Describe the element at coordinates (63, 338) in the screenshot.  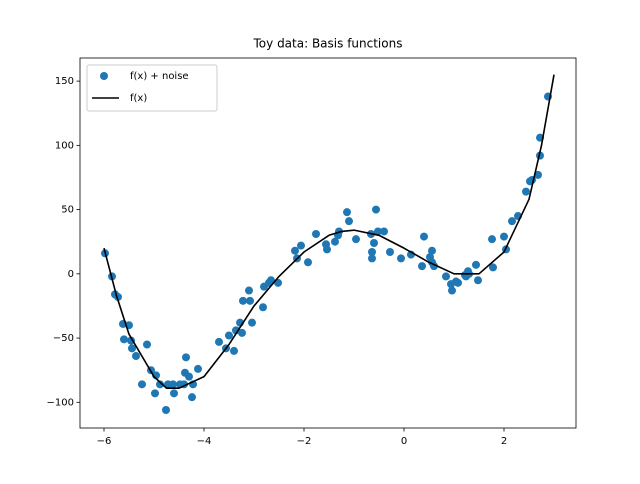
I see `y-tick-label: −50` at that location.